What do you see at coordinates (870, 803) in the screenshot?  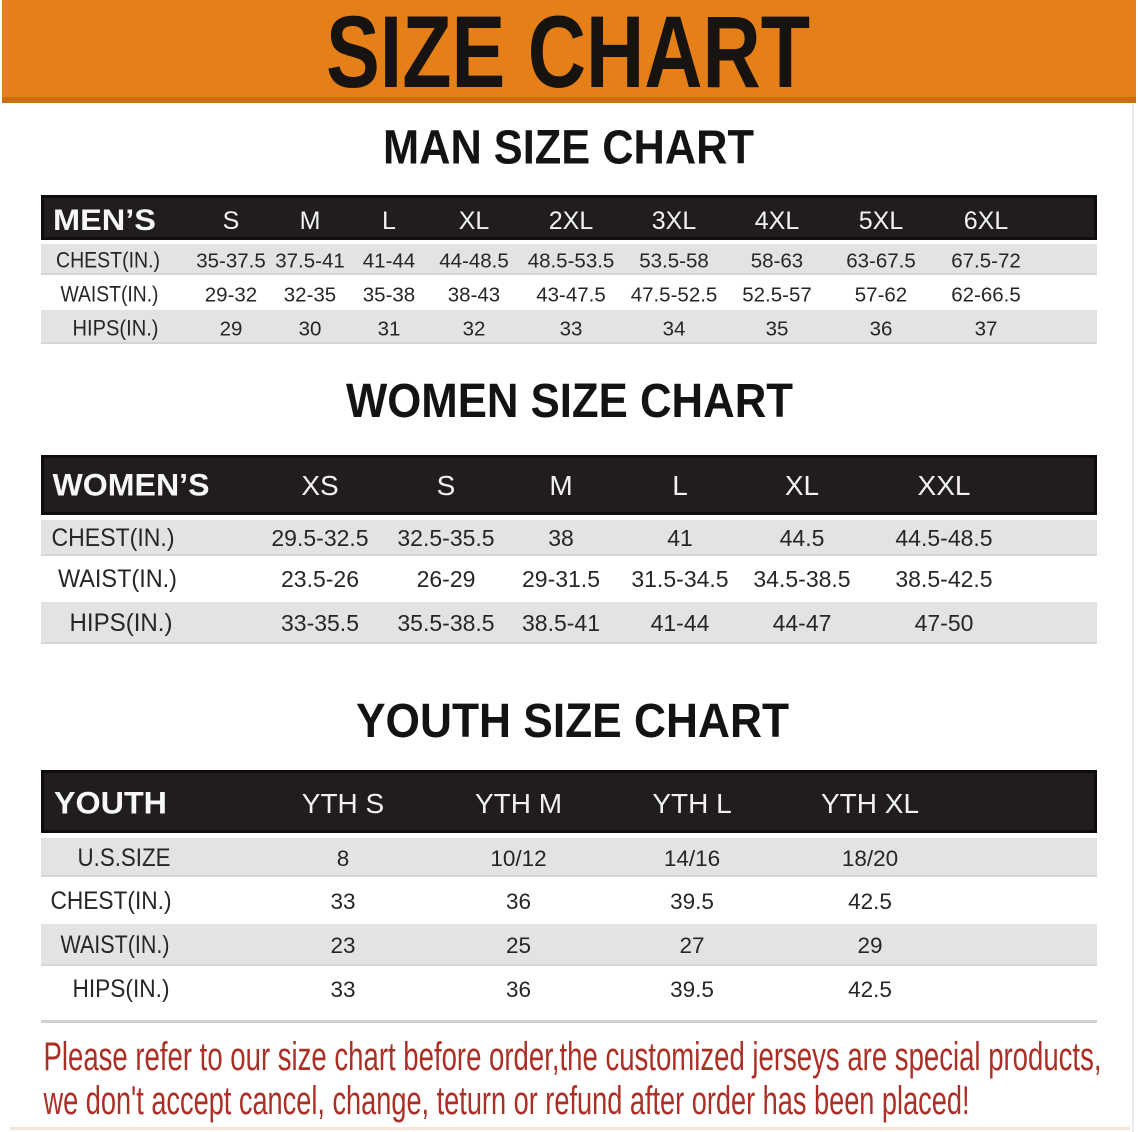 I see `svg-text: YTH XL` at bounding box center [870, 803].